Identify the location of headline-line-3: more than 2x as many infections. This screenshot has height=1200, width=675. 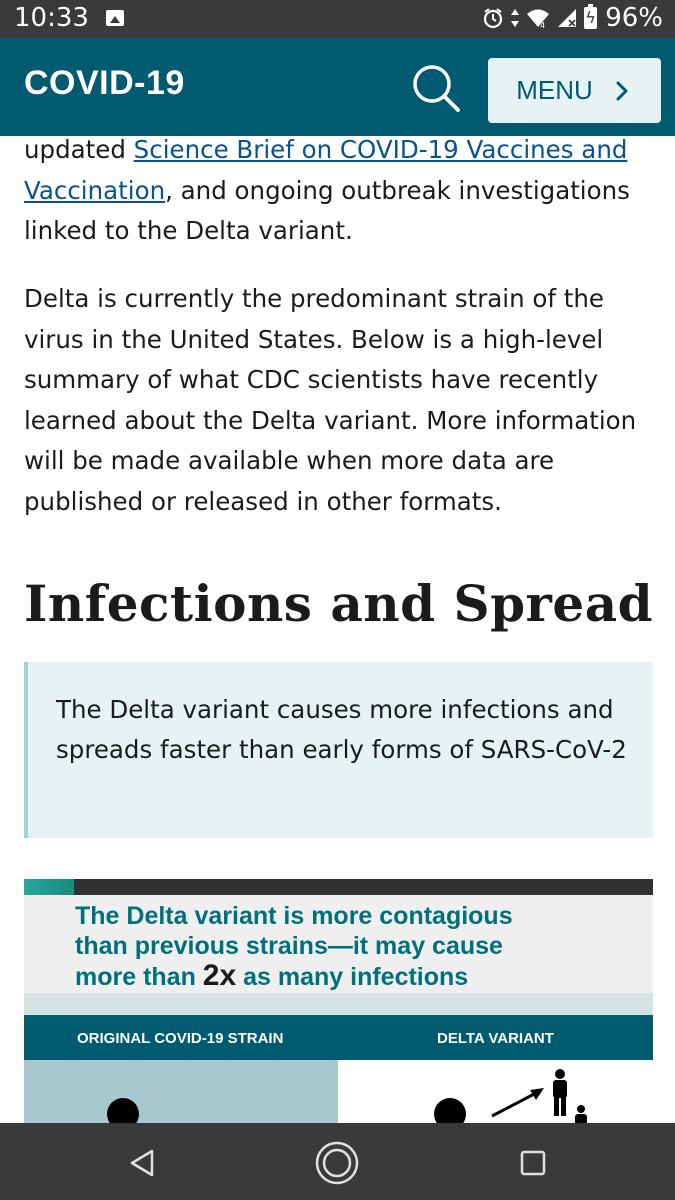
(345, 976).